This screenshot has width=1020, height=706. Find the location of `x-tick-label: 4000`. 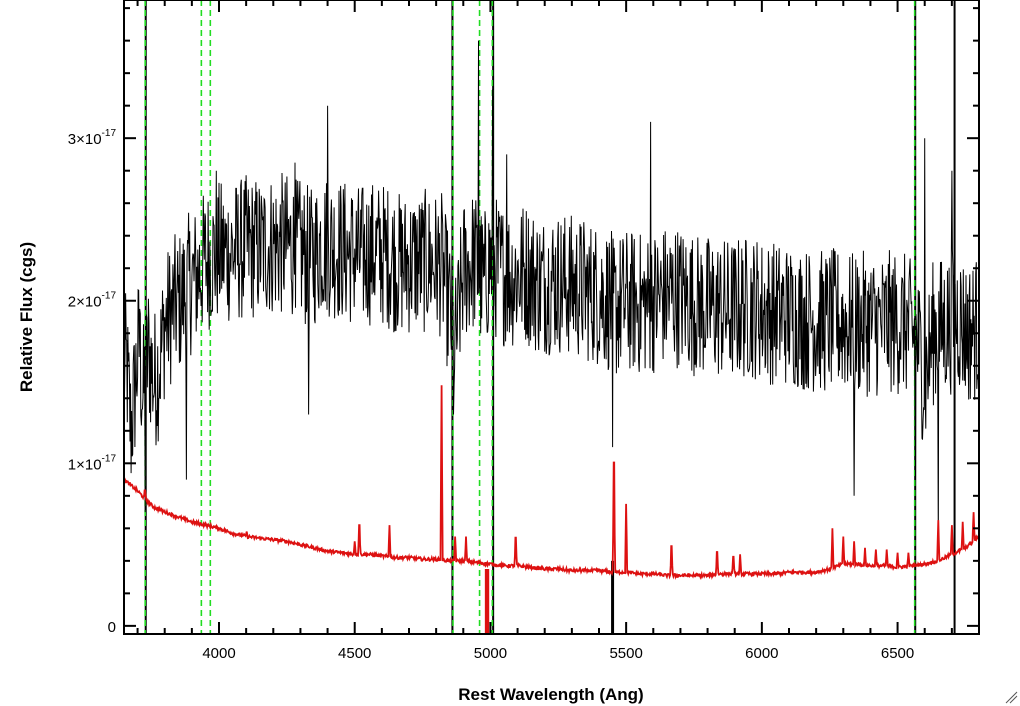

x-tick-label: 4000 is located at coordinates (218, 653).